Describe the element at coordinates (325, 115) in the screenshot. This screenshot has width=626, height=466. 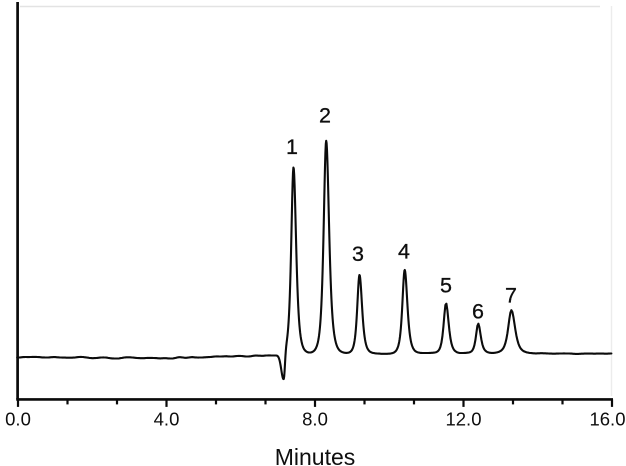
I see `svg-text: 2` at that location.